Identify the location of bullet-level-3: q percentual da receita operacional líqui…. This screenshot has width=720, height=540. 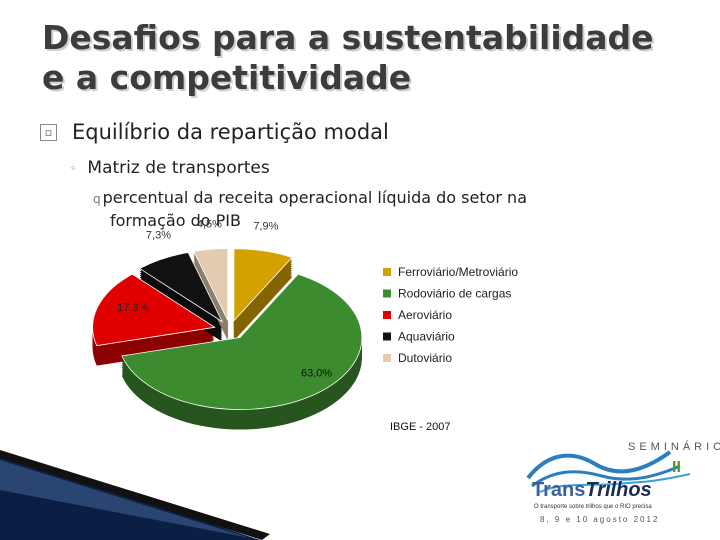
(383, 209).